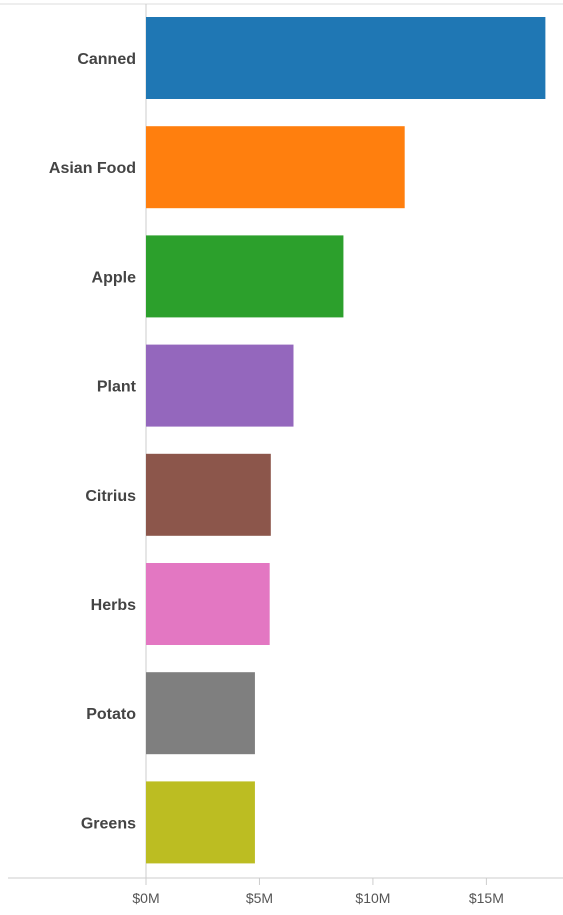 The height and width of the screenshot is (915, 563). I want to click on category-label-citrius: Citrius, so click(110, 496).